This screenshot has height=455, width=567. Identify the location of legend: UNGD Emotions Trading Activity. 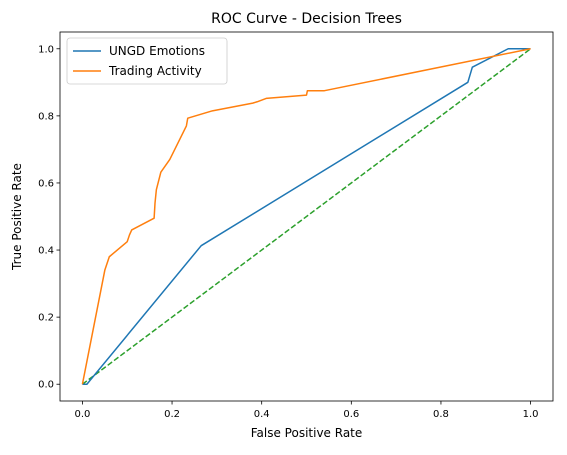
(147, 61).